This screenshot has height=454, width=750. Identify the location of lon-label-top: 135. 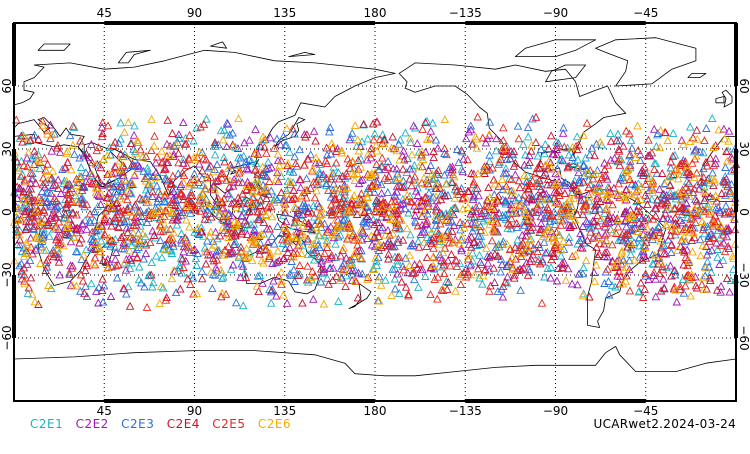
(284, 13).